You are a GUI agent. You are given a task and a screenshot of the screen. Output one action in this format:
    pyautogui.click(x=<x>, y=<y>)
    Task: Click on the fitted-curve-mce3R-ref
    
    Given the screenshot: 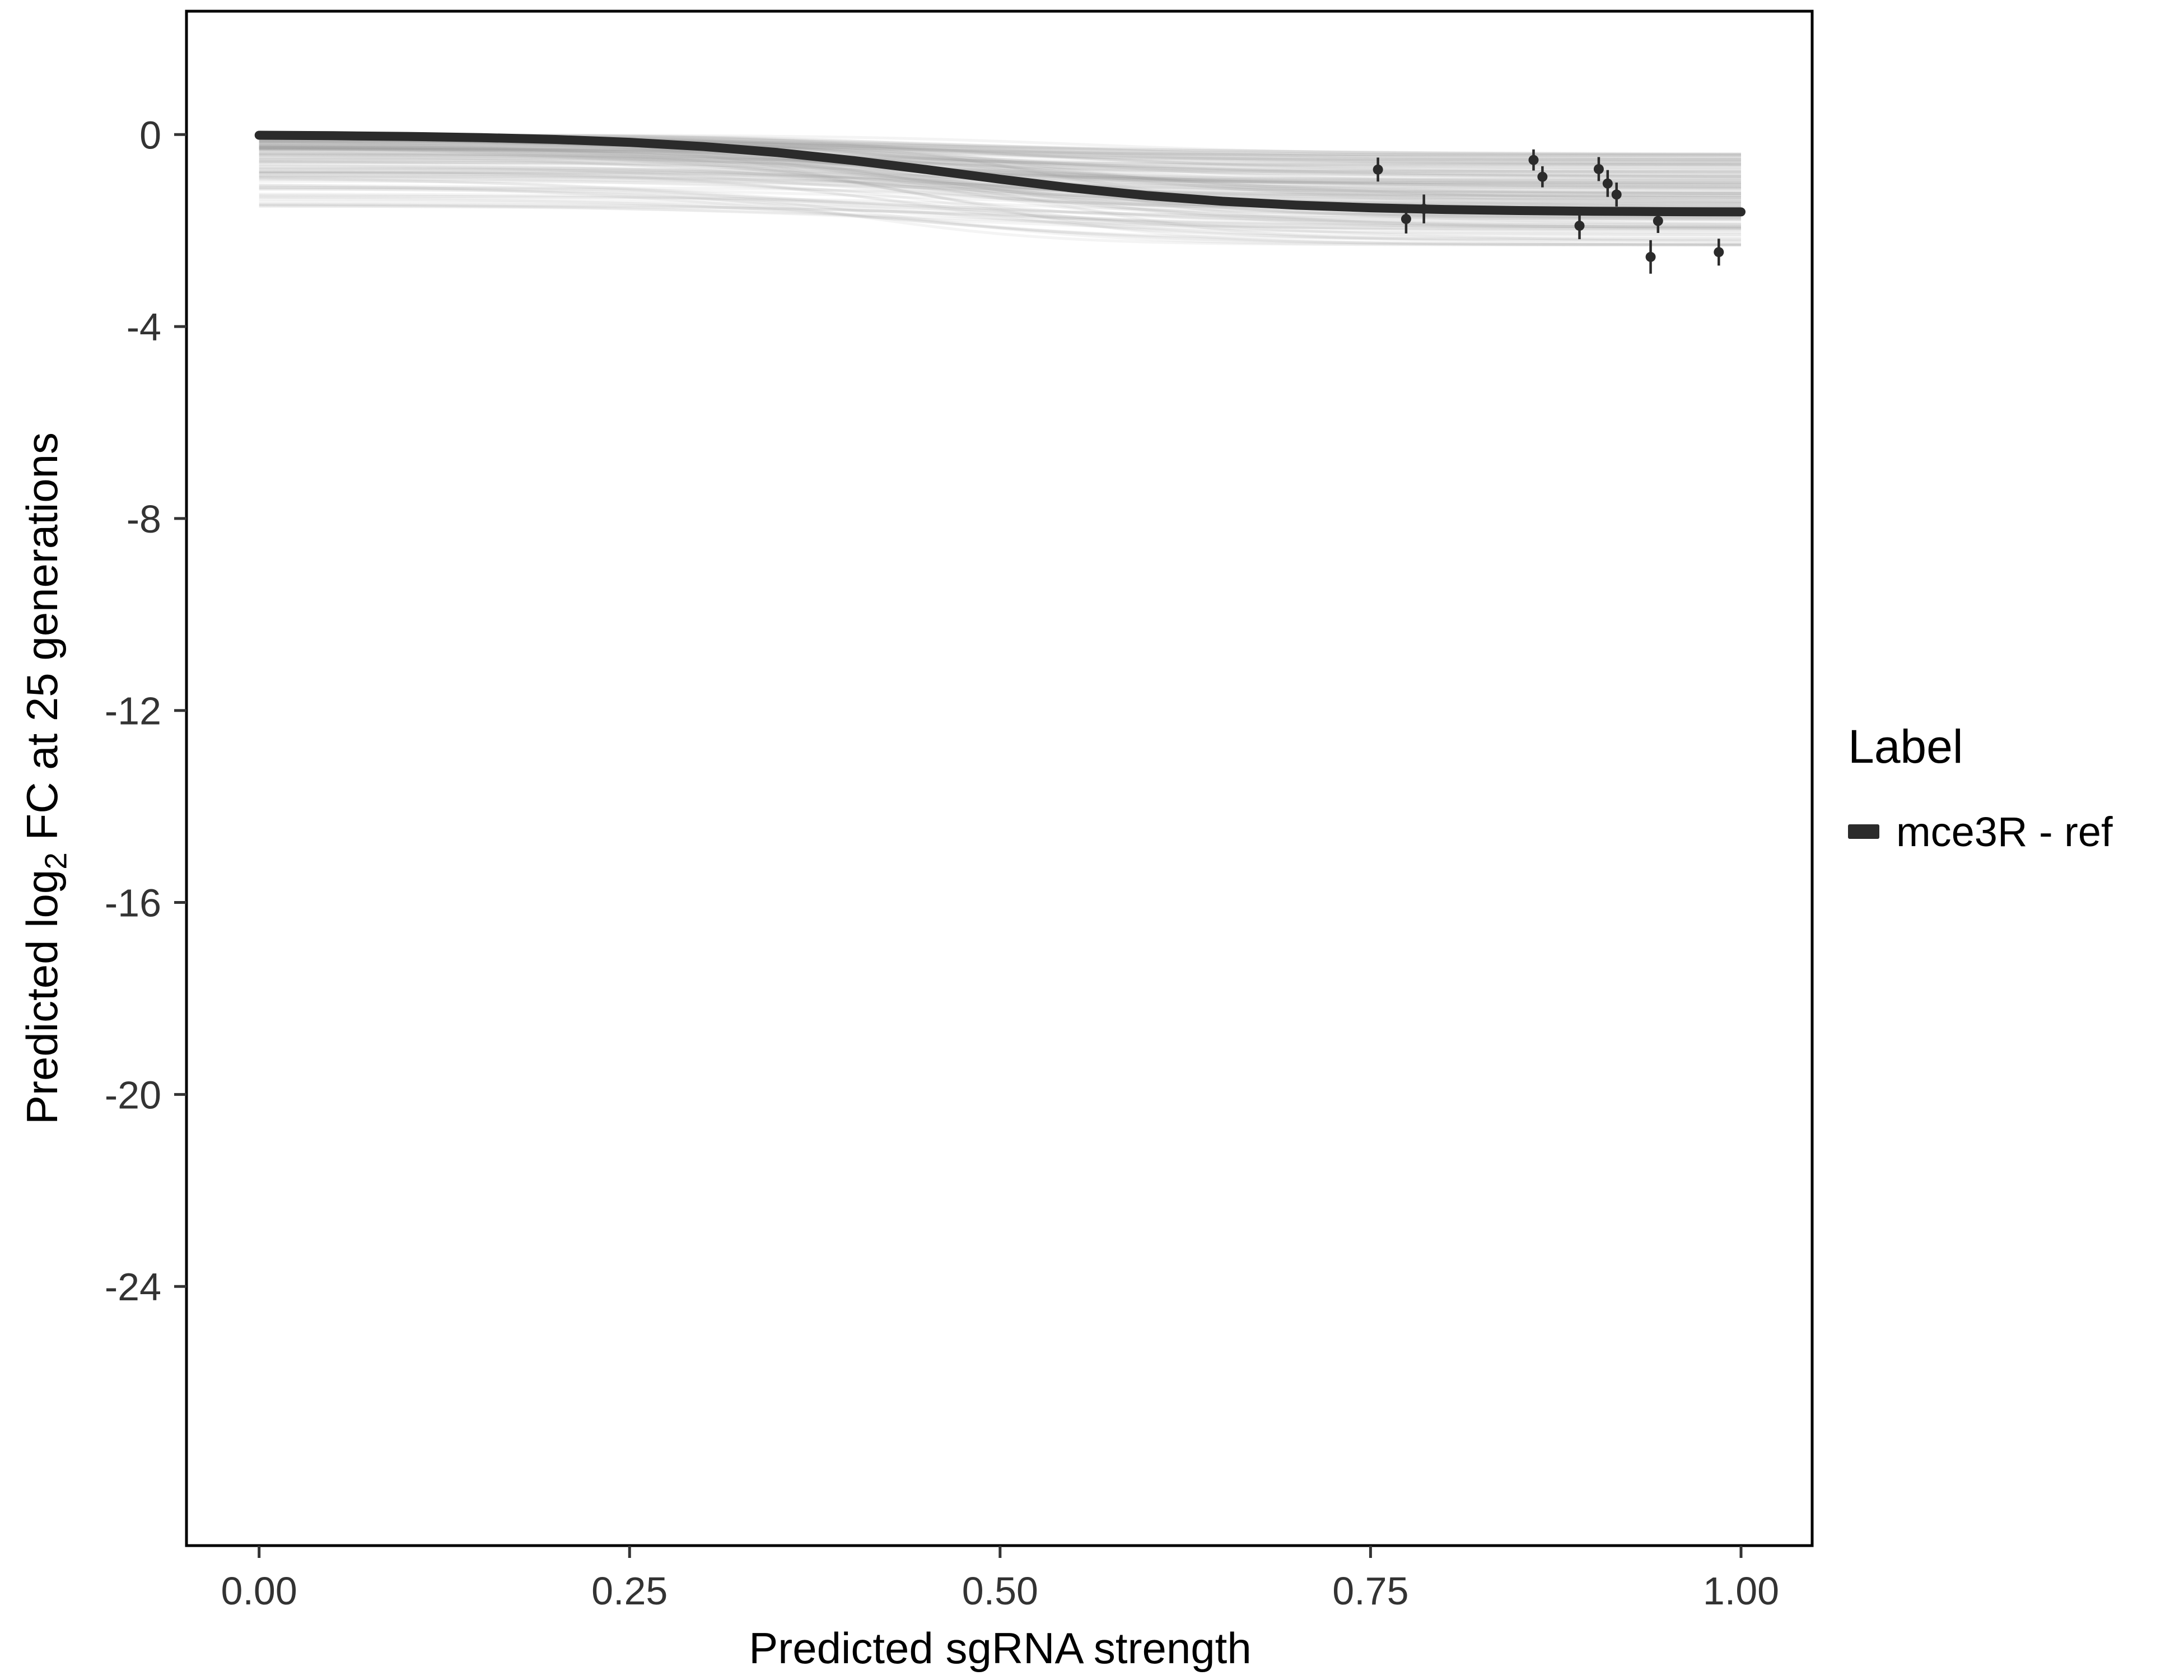 What is the action you would take?
    pyautogui.click(x=1000, y=174)
    